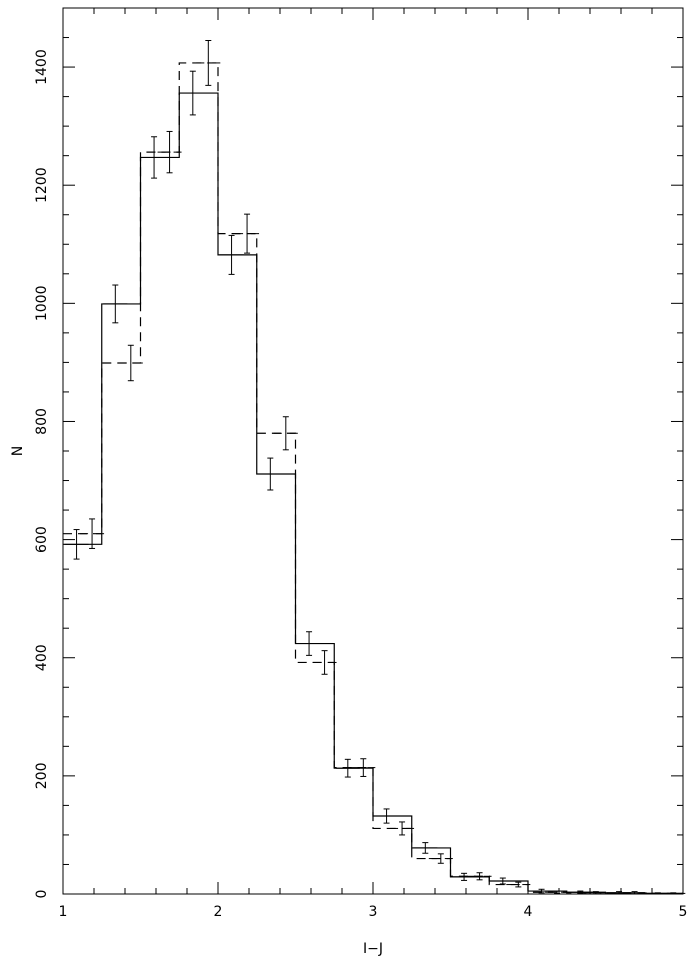 The height and width of the screenshot is (965, 688). Describe the element at coordinates (683, 912) in the screenshot. I see `x-tick-label: 5` at that location.